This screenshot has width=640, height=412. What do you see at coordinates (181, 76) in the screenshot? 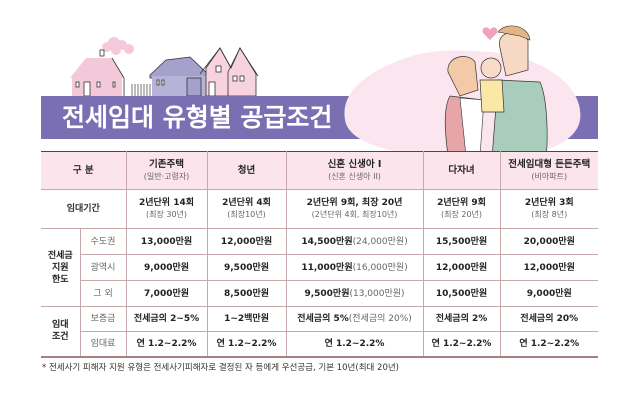
I see `purple-house-icon` at bounding box center [181, 76].